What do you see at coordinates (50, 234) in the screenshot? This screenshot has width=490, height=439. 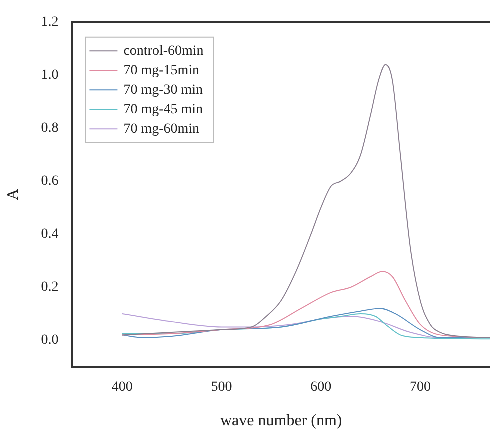 I see `y-tick-label: 0.4` at bounding box center [50, 234].